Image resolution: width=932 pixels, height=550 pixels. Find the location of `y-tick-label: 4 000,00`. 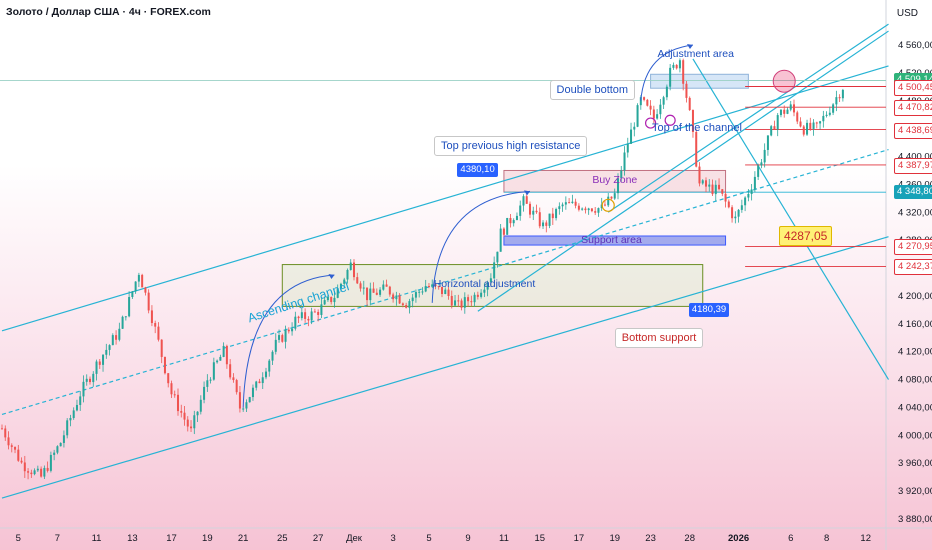

y-tick-label: 4 000,00 is located at coordinates (915, 435).